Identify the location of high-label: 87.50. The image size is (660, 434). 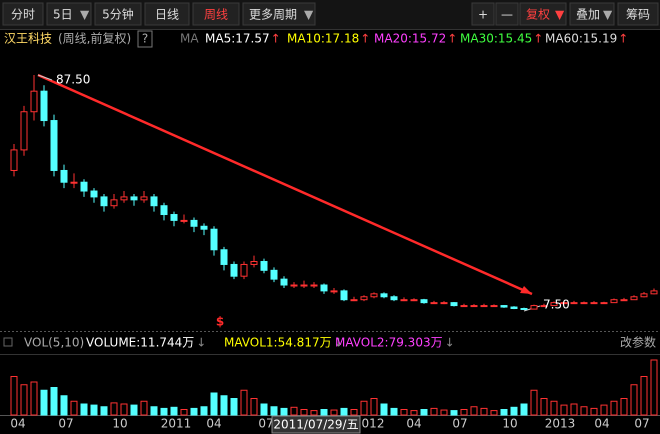
(73, 80).